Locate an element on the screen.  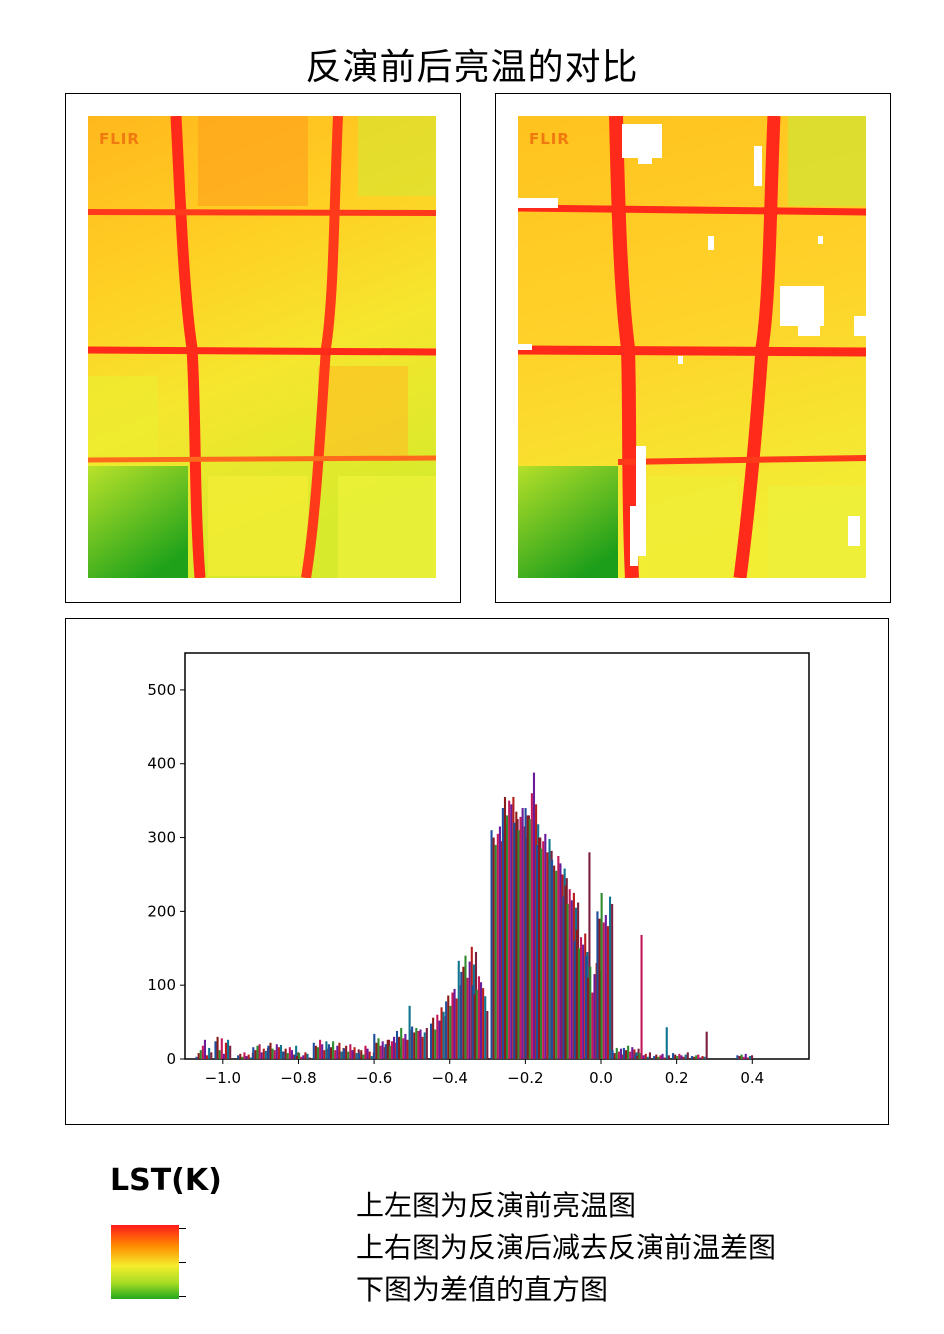
page-title: 反演前后亮温的对比 is located at coordinates (472, 67).